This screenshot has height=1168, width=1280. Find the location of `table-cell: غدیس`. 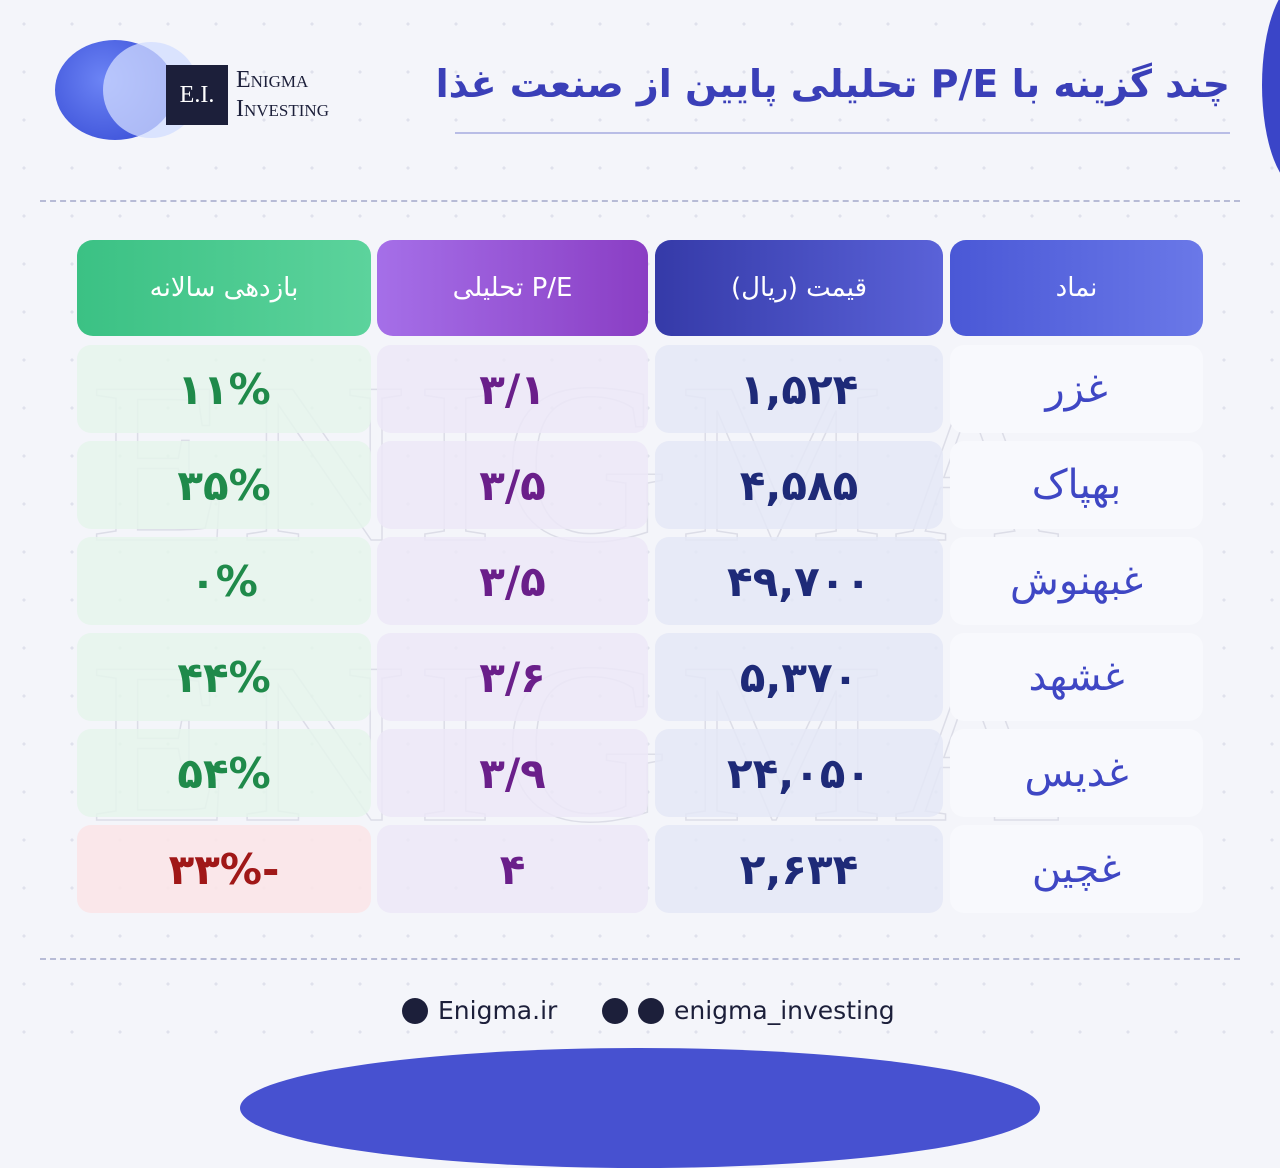

table-cell: غدیس is located at coordinates (1076, 773).